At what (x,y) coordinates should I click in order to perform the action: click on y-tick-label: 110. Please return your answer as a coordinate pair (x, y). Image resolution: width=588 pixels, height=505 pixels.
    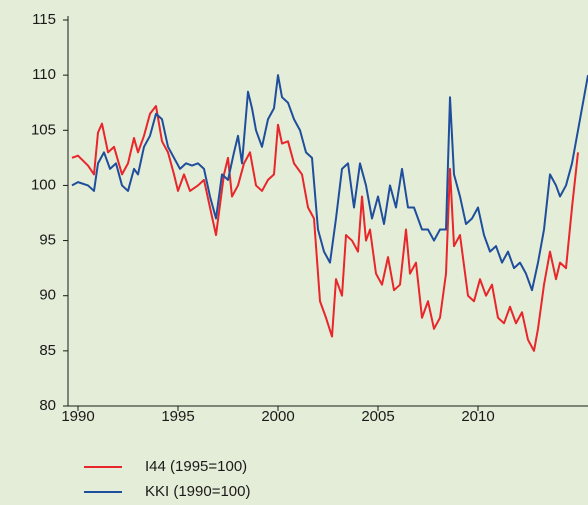
    Looking at the image, I should click on (44, 74).